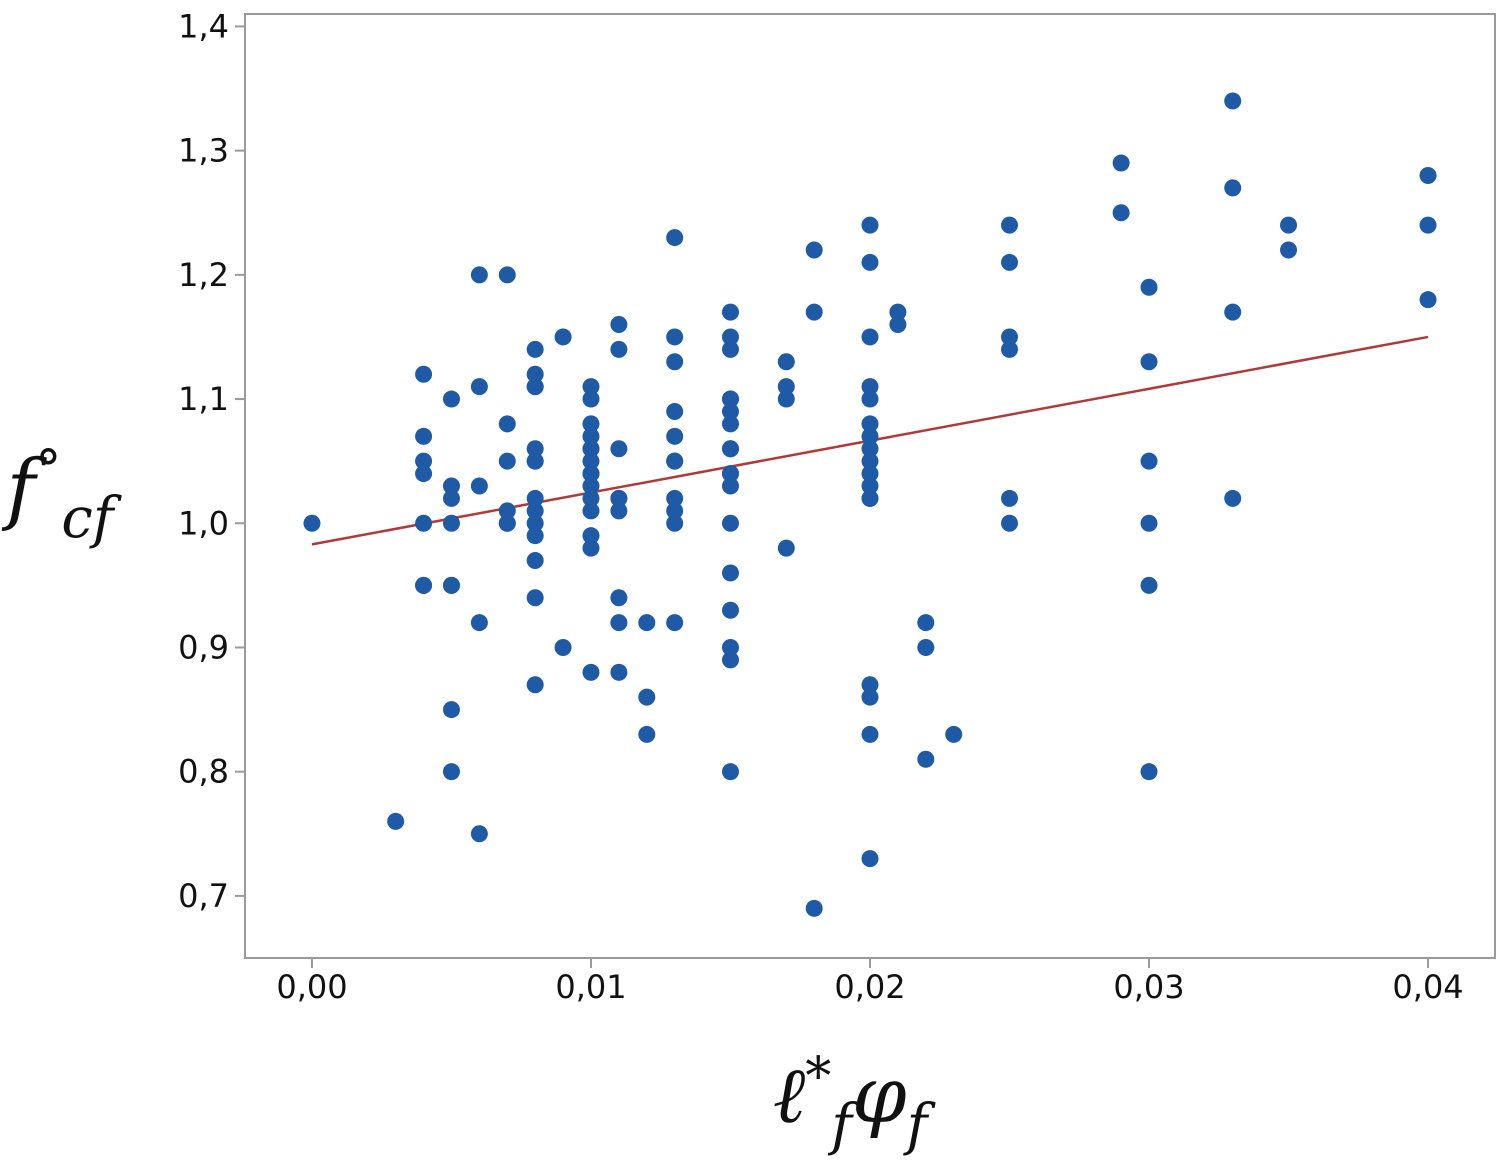 Image resolution: width=1500 pixels, height=1166 pixels. I want to click on y-tick-label: 1,1, so click(203, 399).